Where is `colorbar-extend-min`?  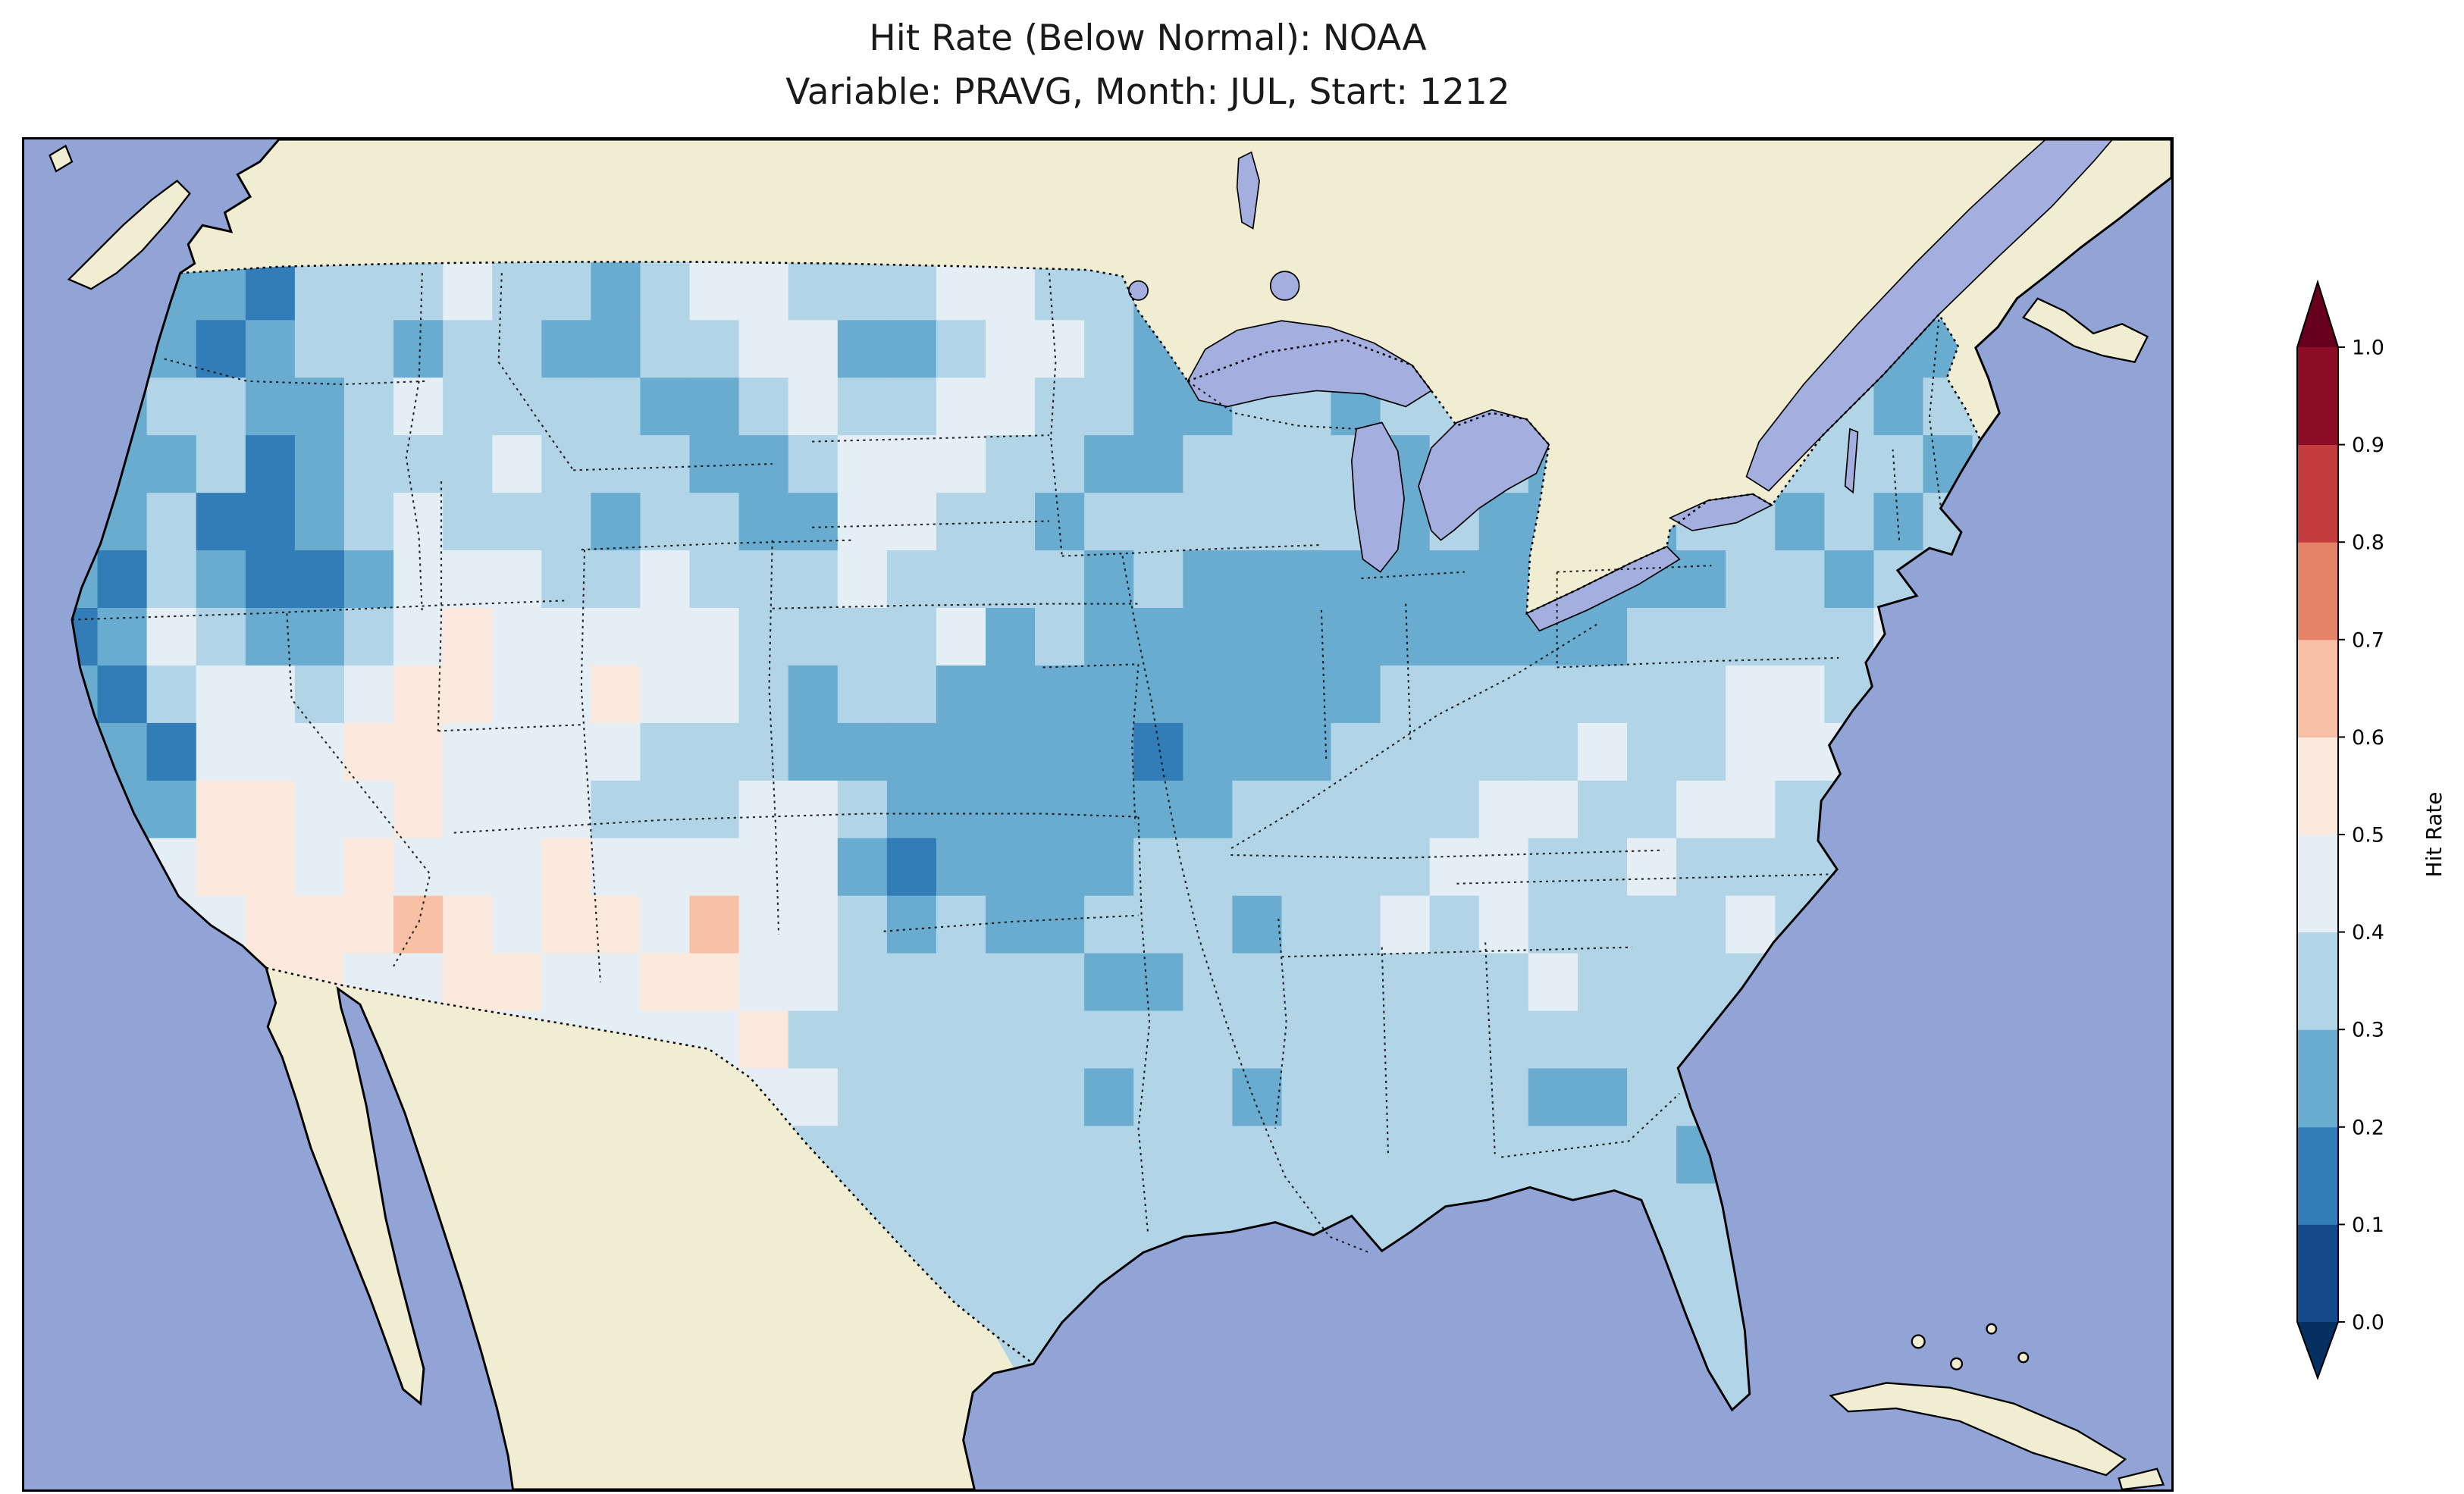 colorbar-extend-min is located at coordinates (2317, 1350).